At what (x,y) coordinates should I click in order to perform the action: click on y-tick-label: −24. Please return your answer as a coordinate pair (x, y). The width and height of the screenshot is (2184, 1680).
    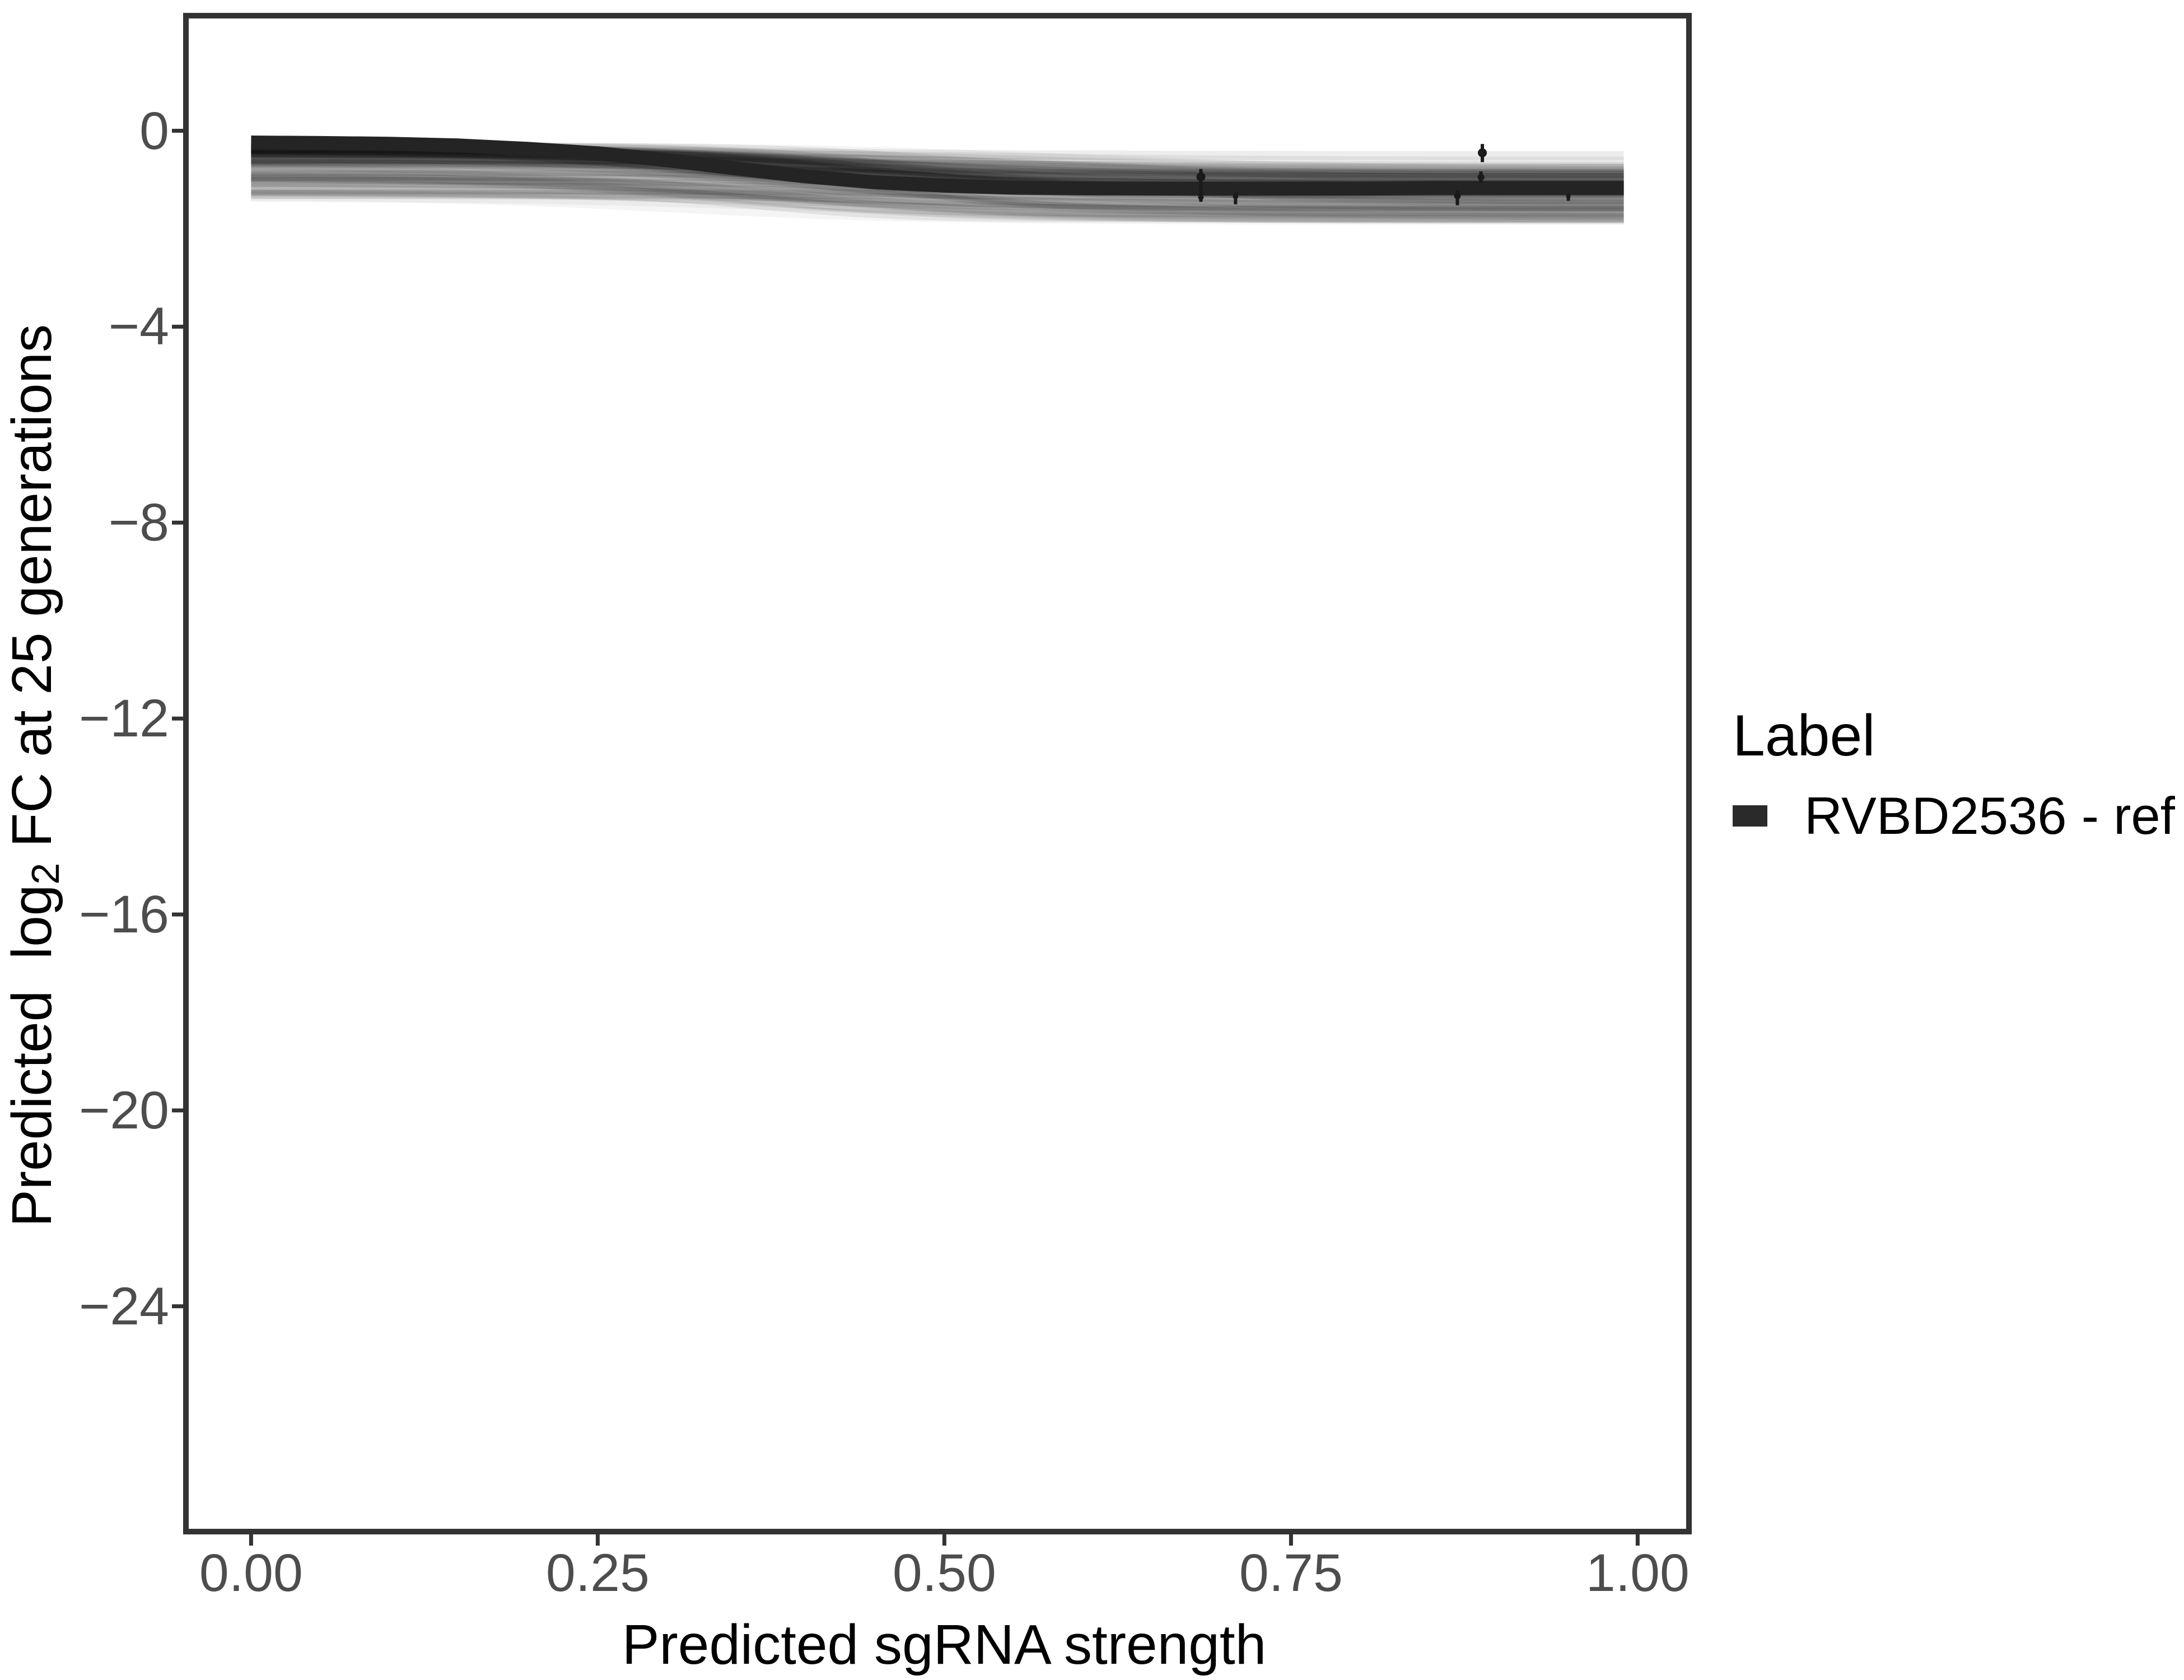
    Looking at the image, I should click on (124, 1306).